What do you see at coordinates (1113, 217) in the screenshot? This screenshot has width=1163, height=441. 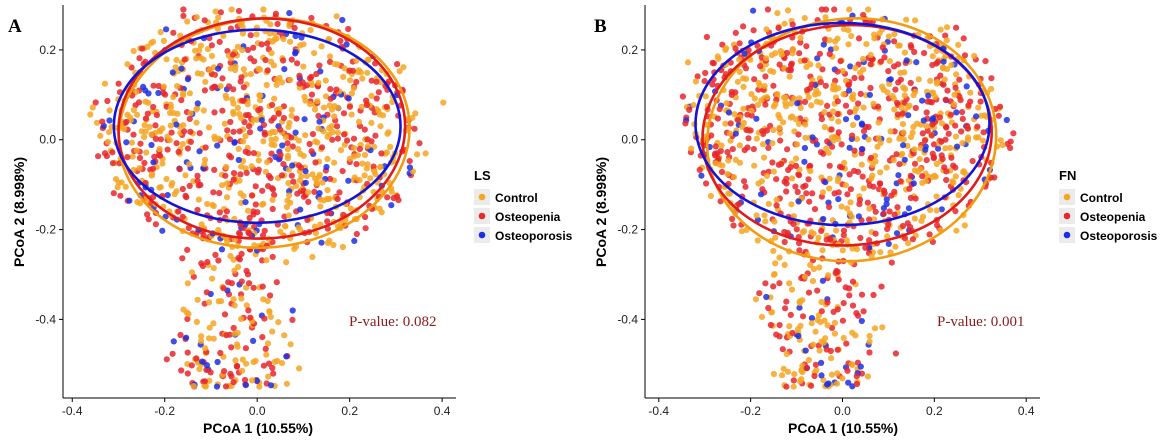 I see `legend-label-osteopenia-b: Osteopenia` at bounding box center [1113, 217].